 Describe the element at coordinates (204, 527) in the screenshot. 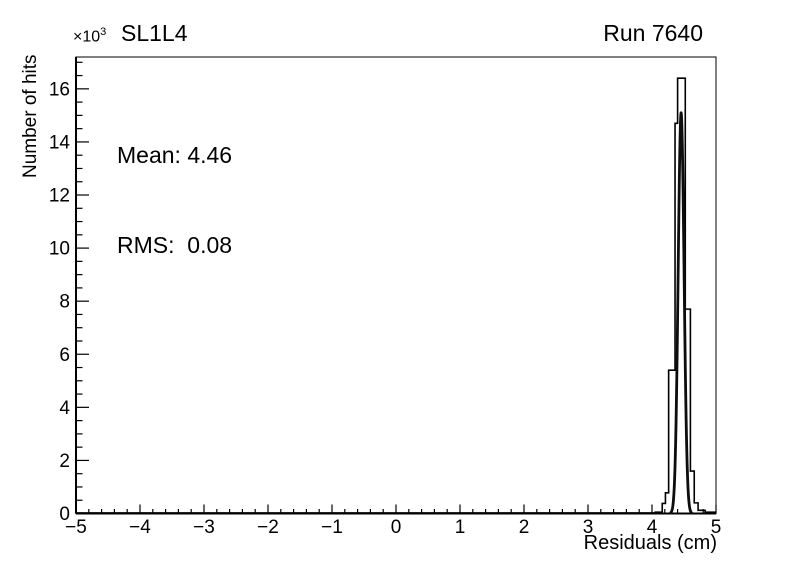

I see `x-tick-label: −3` at that location.